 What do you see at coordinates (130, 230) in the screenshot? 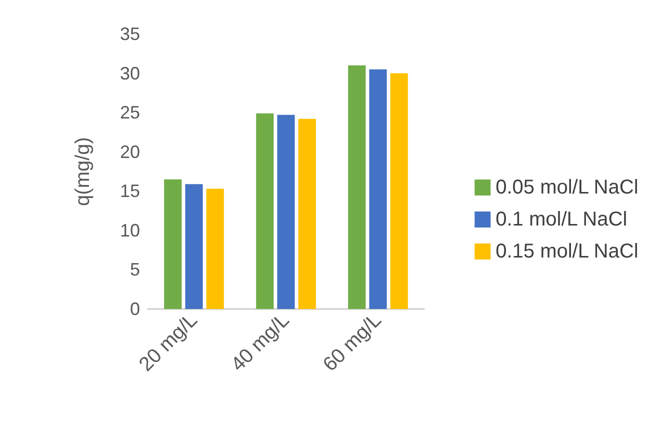
I see `y-tick-label: 10` at bounding box center [130, 230].